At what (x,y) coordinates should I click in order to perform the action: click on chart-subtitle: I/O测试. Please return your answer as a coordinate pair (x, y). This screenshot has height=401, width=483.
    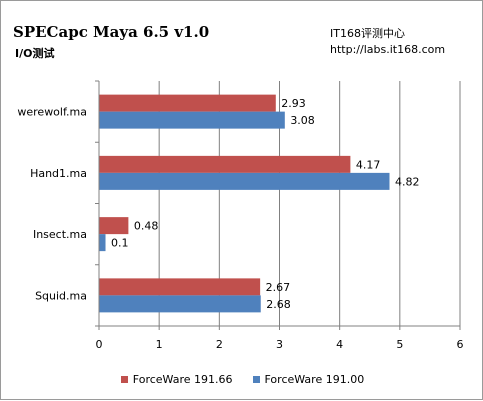
    Looking at the image, I should click on (35, 53).